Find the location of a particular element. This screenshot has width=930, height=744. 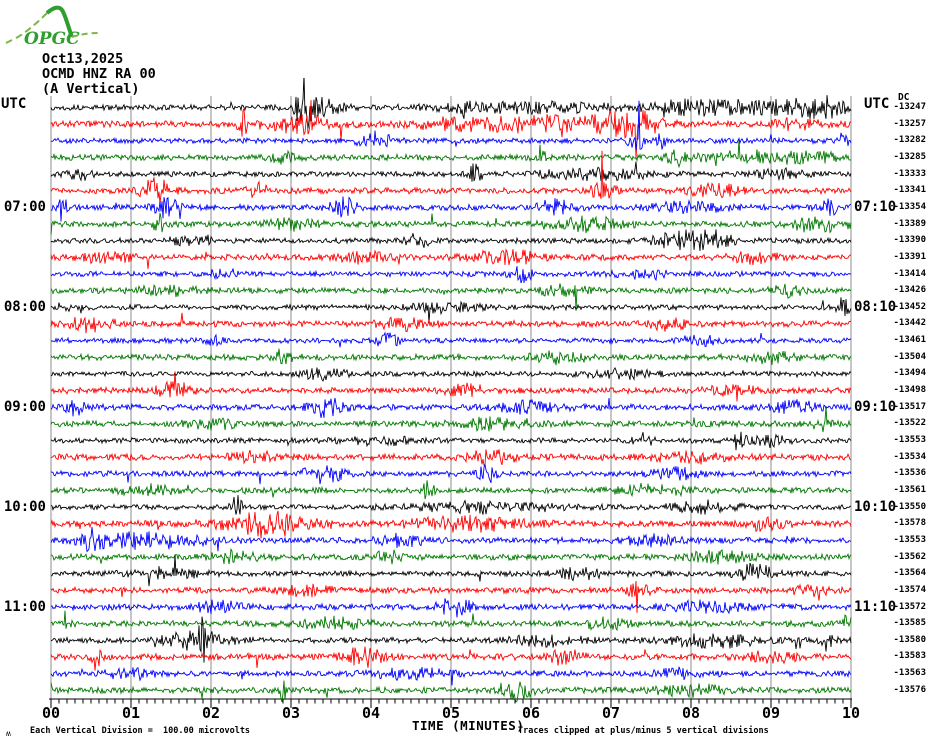

opgc-logo: OPGC is located at coordinates (52, 27).